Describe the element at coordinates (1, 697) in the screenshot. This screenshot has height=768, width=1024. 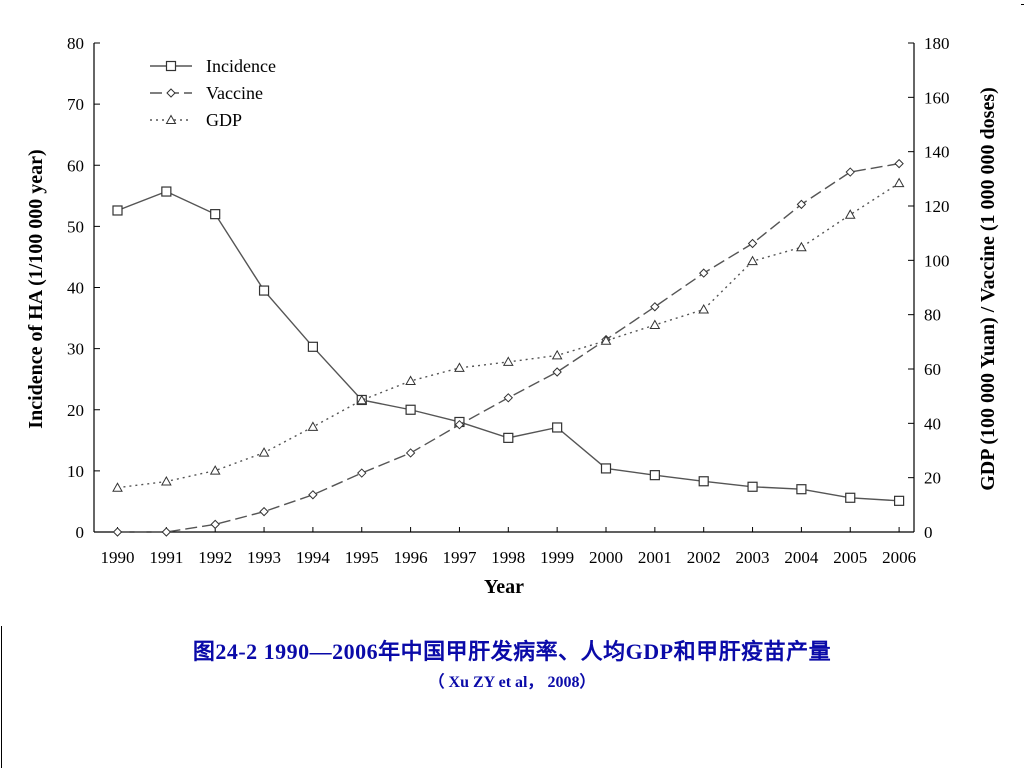
I see `slide-edge-rule` at that location.